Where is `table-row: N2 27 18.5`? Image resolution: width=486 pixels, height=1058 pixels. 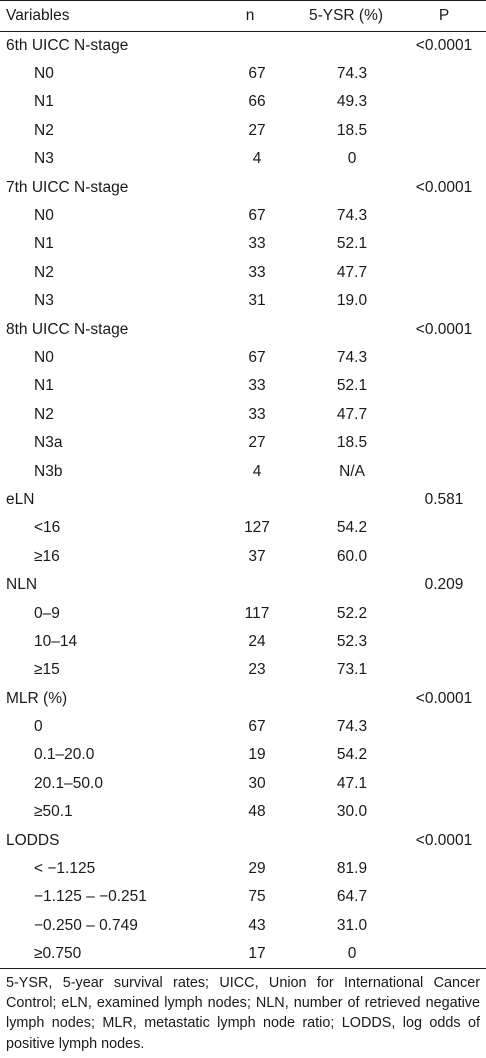 table-row: N2 27 18.5 is located at coordinates (243, 131).